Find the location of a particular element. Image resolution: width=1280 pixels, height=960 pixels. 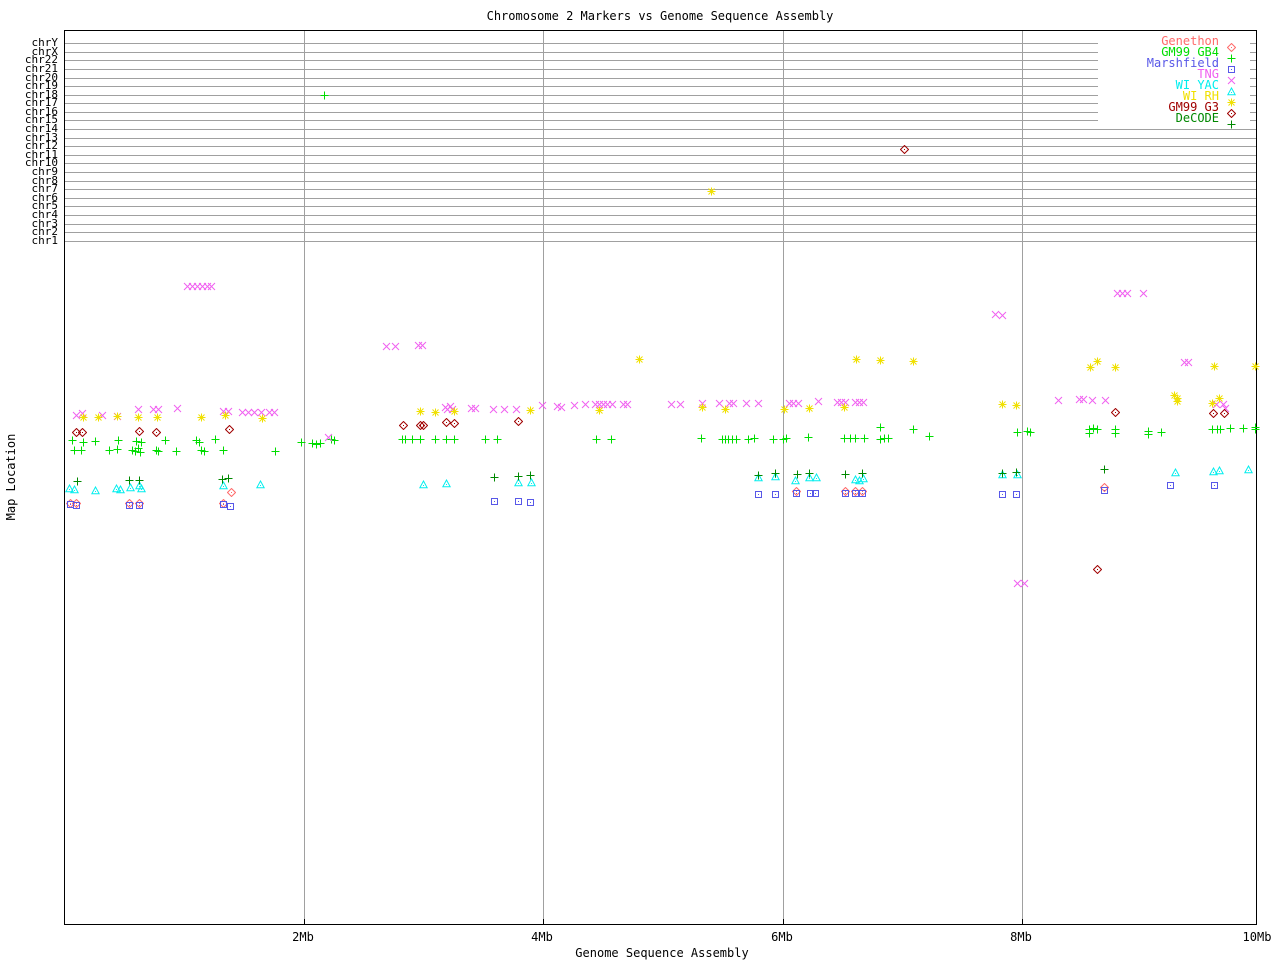

chromosome-label: chr13 is located at coordinates (41, 137).